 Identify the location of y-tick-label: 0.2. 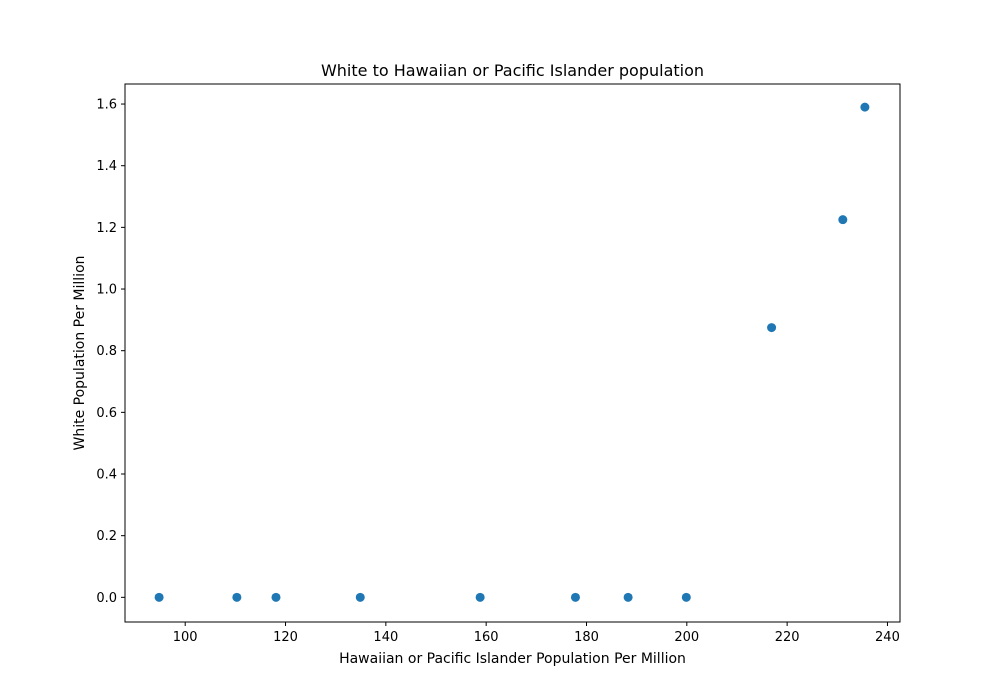
(106, 536).